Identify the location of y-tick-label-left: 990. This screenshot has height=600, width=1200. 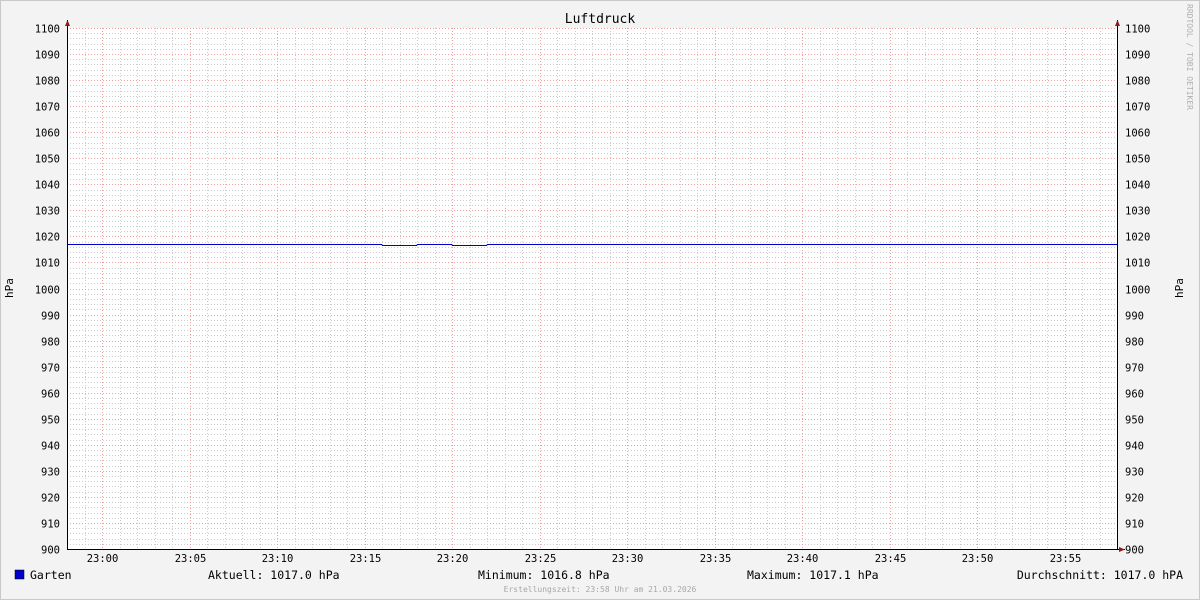
(50, 317).